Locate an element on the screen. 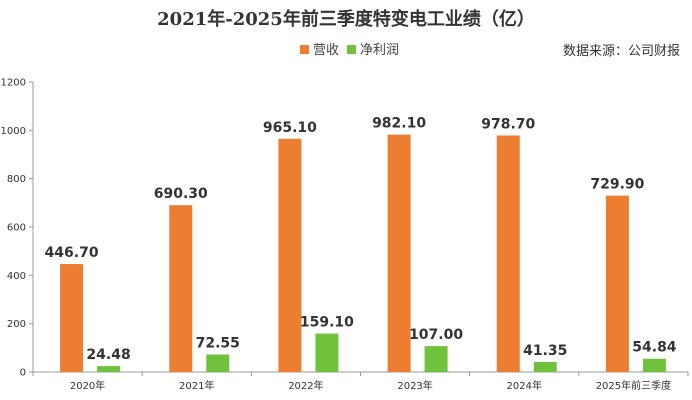 The width and height of the screenshot is (692, 400). y-tick-label: 1200 is located at coordinates (13, 83).